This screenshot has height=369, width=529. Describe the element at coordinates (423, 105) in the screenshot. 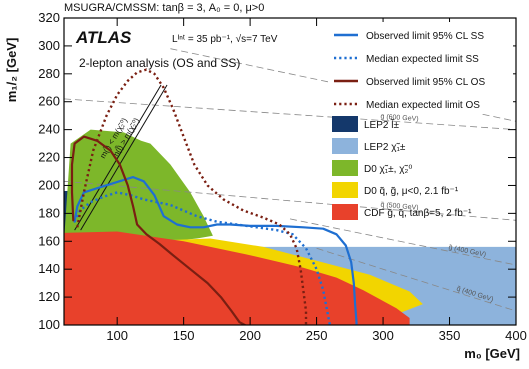

I see `legend-entry: Median expected limit OS` at that location.